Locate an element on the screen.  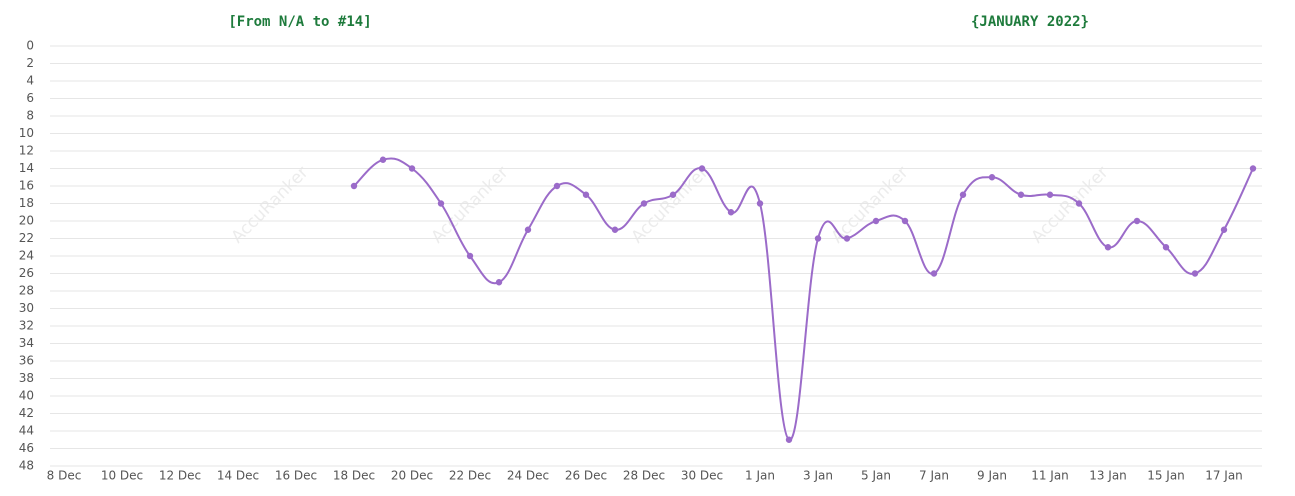
y-tick-label: 10 is located at coordinates (26, 133).